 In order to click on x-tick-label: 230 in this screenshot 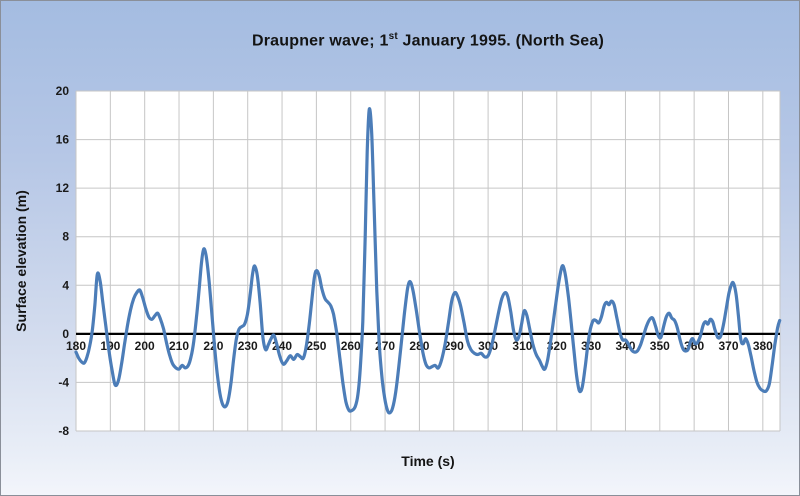, I will do `click(248, 346)`.